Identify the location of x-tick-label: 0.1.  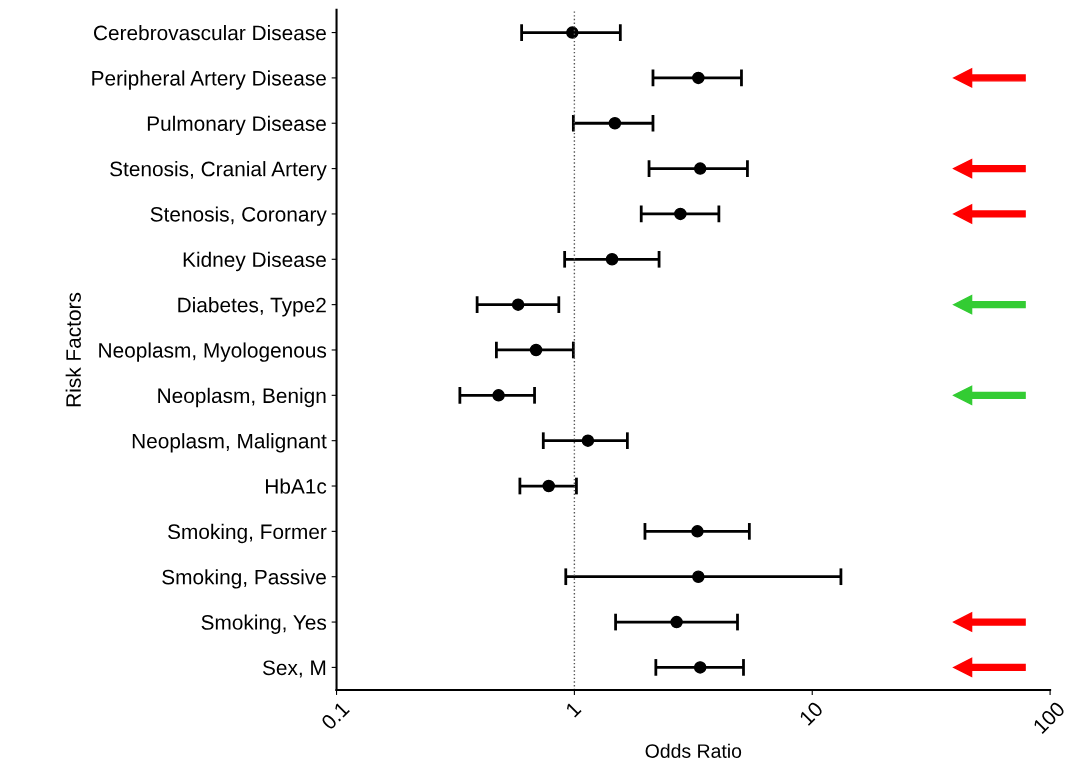
(335, 715).